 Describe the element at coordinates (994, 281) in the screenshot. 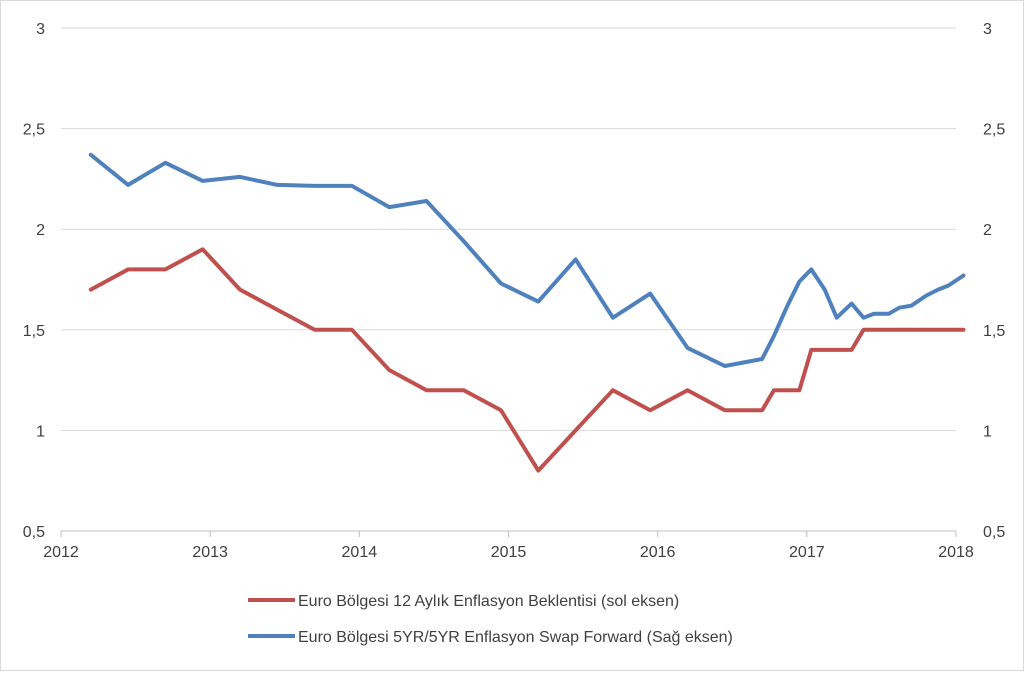

I see `right-y-axis: 0,5 1 1,5 2 2,5 3` at that location.